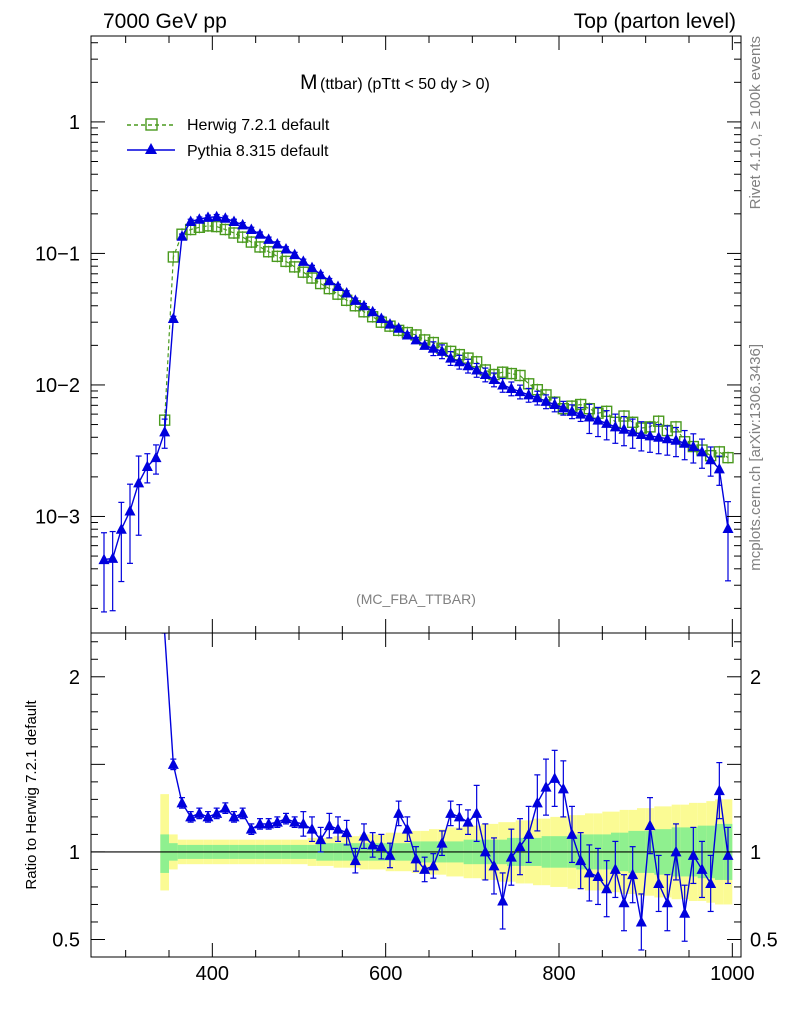  What do you see at coordinates (164, 853) in the screenshot?
I see `ratio-band-inner` at bounding box center [164, 853].